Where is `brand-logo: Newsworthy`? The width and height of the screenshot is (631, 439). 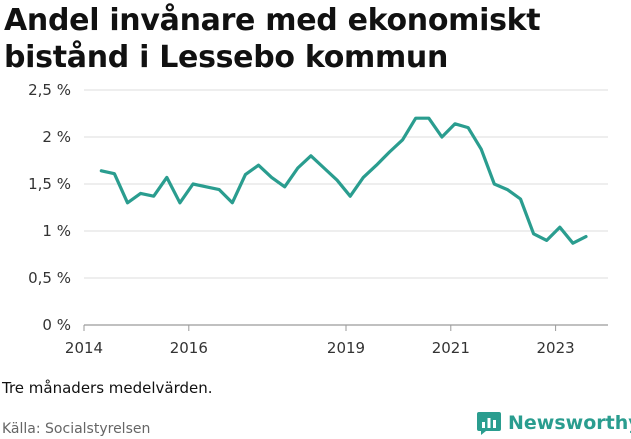
brand-logo: Newsworthy is located at coordinates (553, 423).